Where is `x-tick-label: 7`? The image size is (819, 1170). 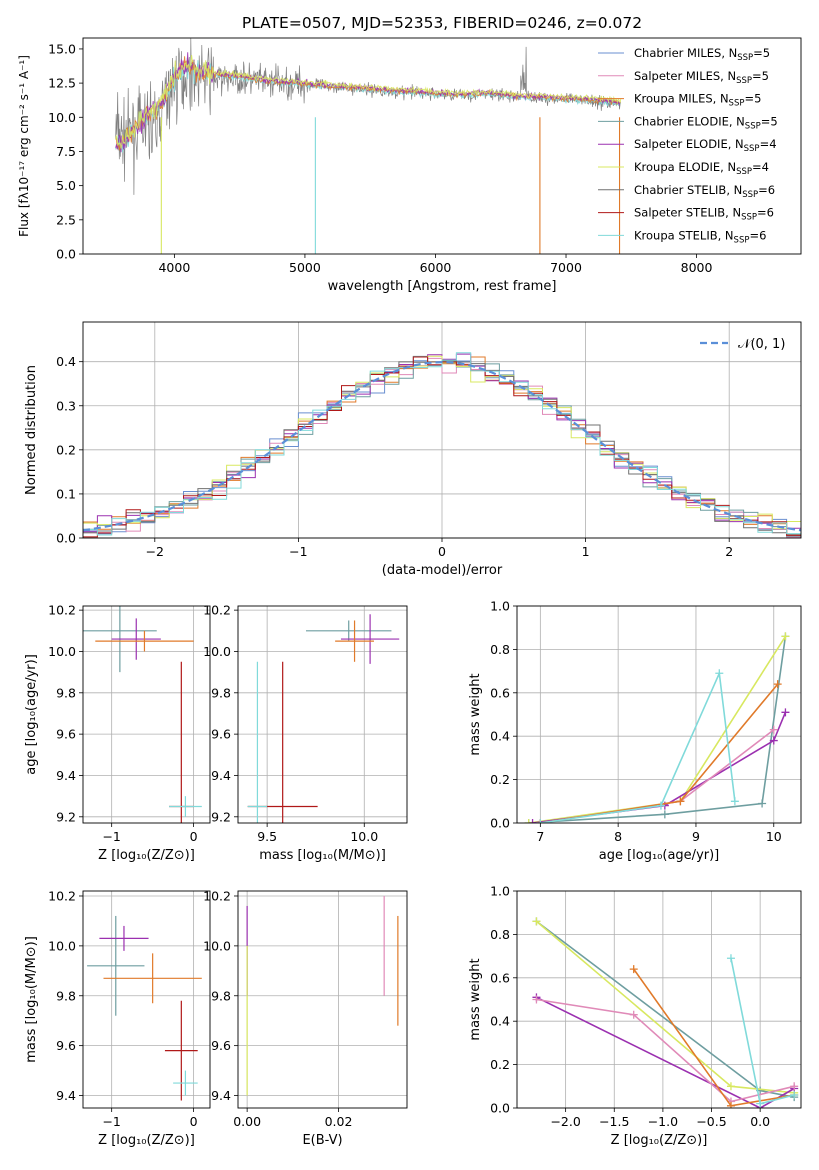 x-tick-label: 7 is located at coordinates (540, 836).